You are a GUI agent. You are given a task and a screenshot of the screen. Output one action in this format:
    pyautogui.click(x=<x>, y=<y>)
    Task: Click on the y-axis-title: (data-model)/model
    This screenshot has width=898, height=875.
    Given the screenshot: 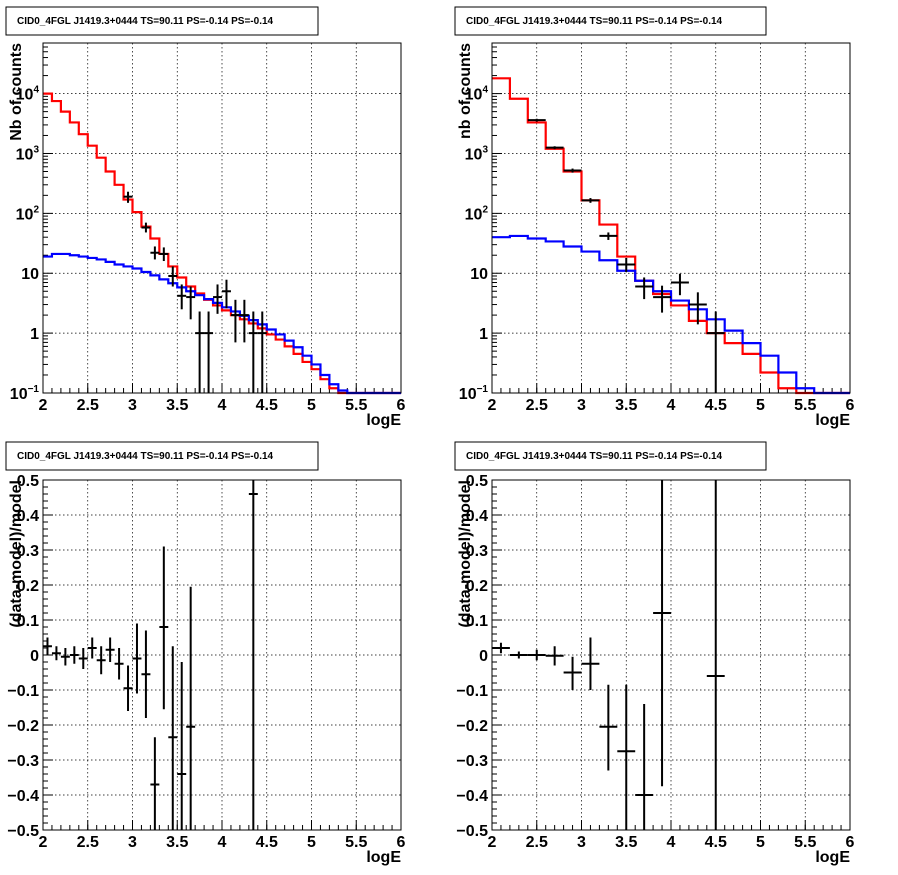 What is the action you would take?
    pyautogui.click(x=16, y=554)
    